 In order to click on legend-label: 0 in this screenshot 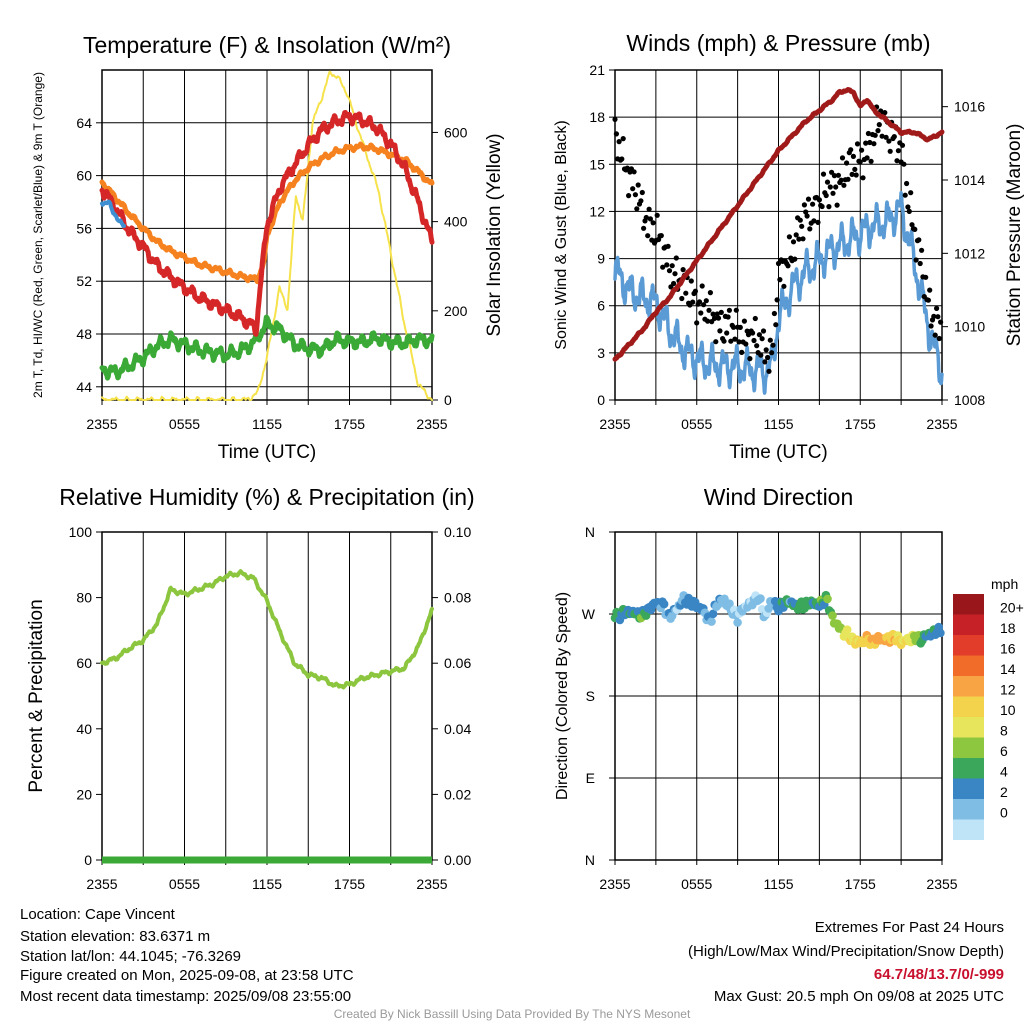, I will do `click(1004, 813)`.